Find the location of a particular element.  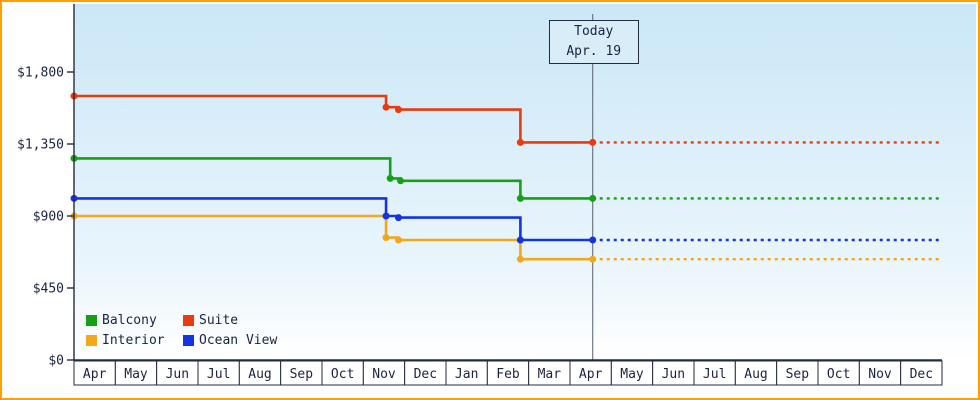

legend-label-balcony: Balcony is located at coordinates (129, 320).